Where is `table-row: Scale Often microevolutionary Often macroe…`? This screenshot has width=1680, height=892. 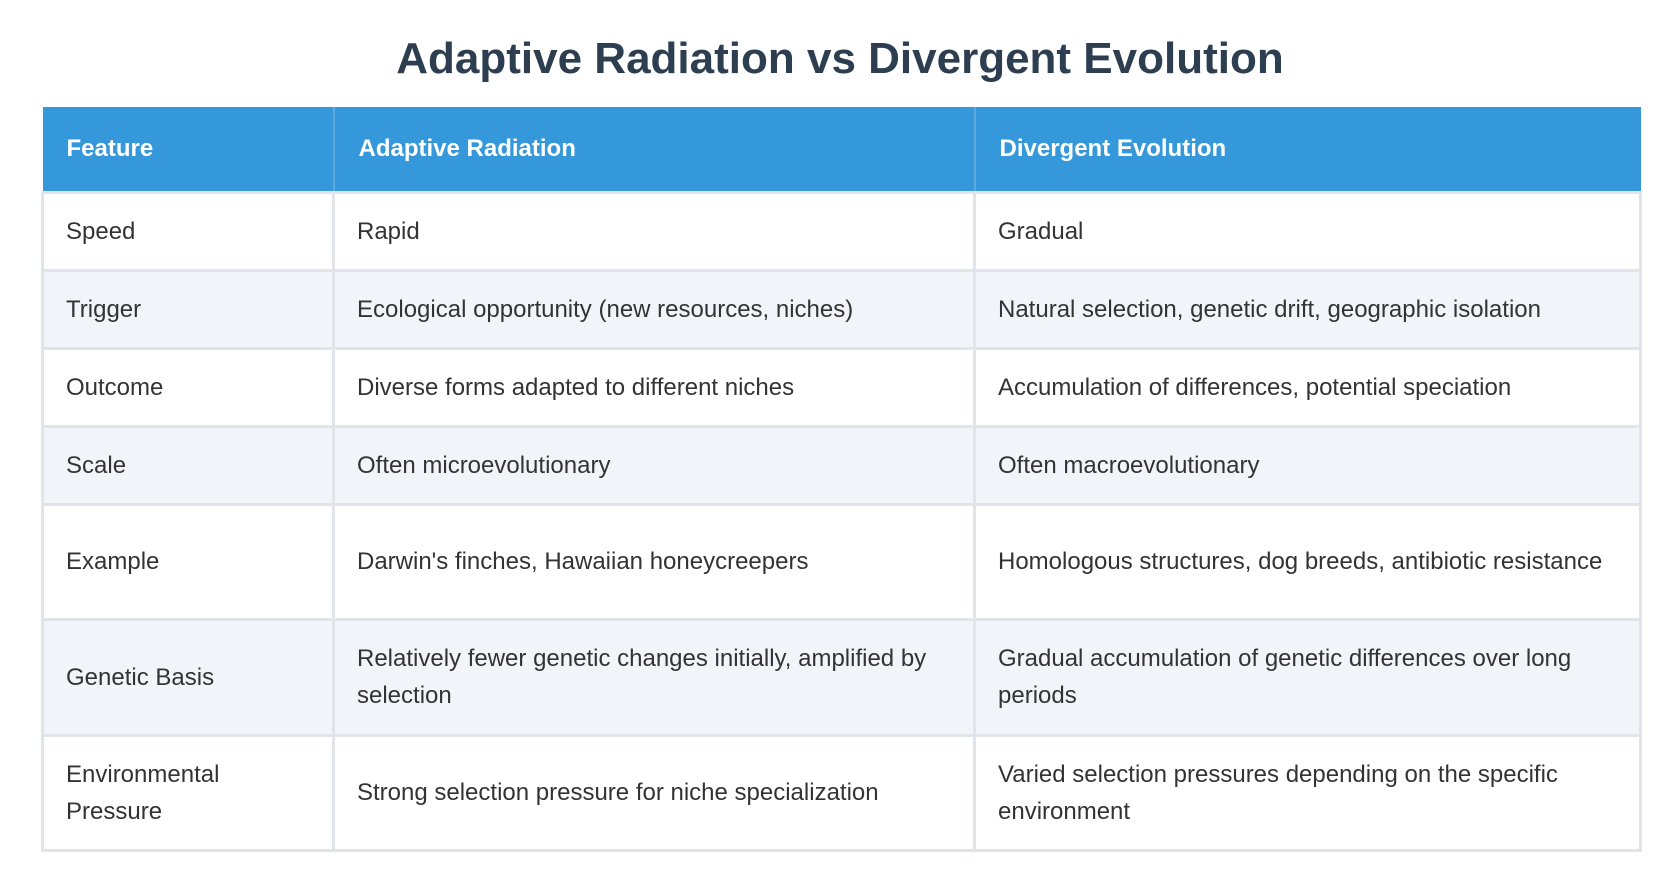
table-row: Scale Often microevolutionary Often macroe… is located at coordinates (841, 465).